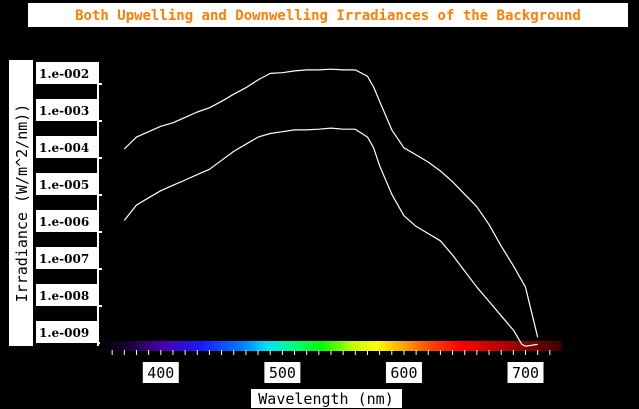  I want to click on x-axis-label-background, so click(326, 398).